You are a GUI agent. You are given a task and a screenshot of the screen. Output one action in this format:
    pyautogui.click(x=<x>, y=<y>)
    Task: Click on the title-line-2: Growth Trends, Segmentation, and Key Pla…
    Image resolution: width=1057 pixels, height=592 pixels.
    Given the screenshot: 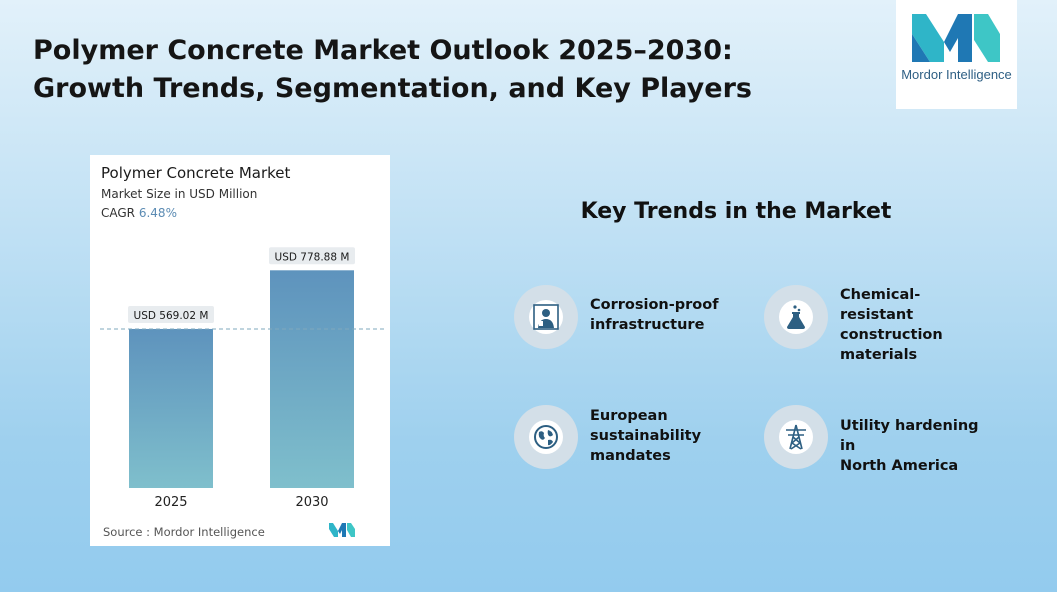 What is the action you would take?
    pyautogui.click(x=392, y=88)
    